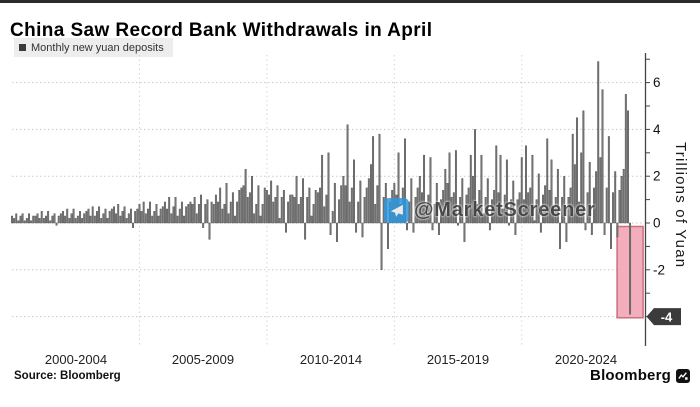 The height and width of the screenshot is (407, 700). I want to click on x-tick-label-2015-2019: 2015-2019, so click(458, 359).